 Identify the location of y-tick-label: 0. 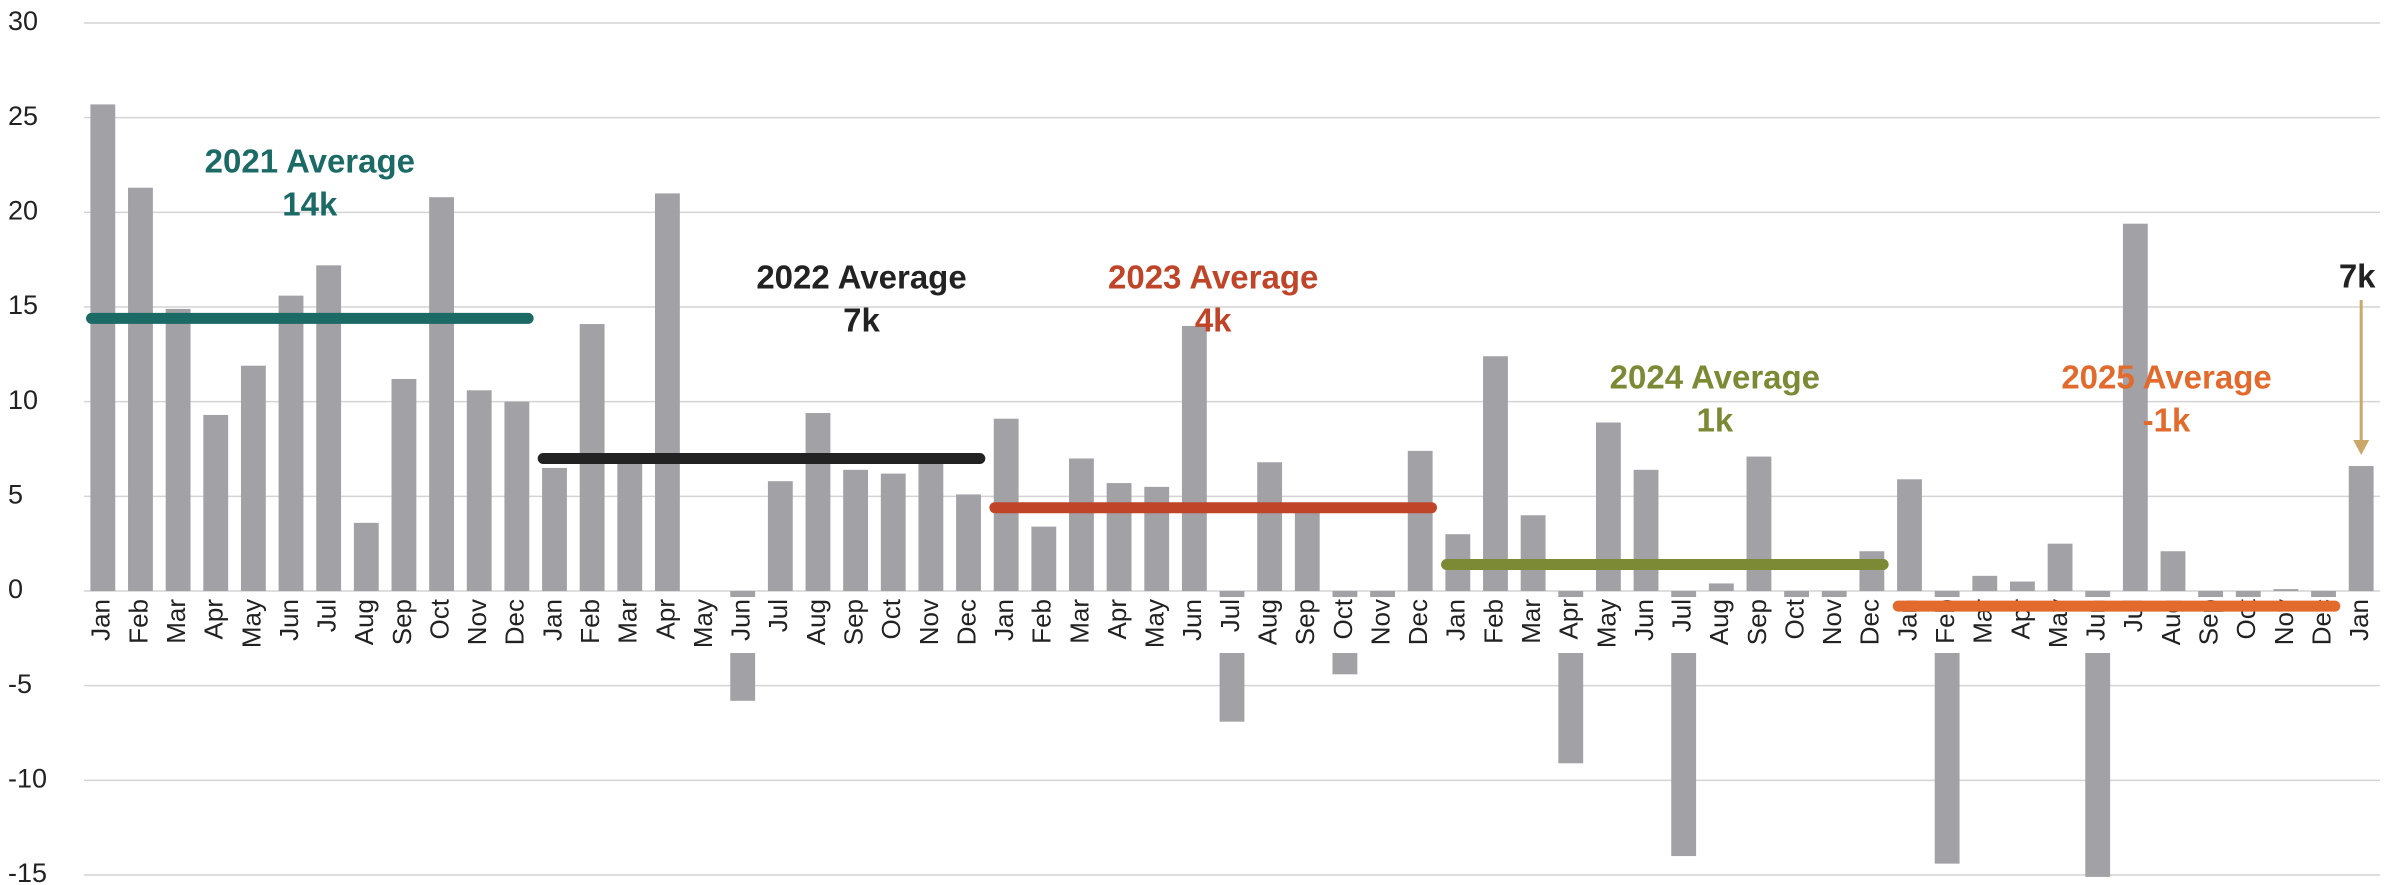
(15, 589).